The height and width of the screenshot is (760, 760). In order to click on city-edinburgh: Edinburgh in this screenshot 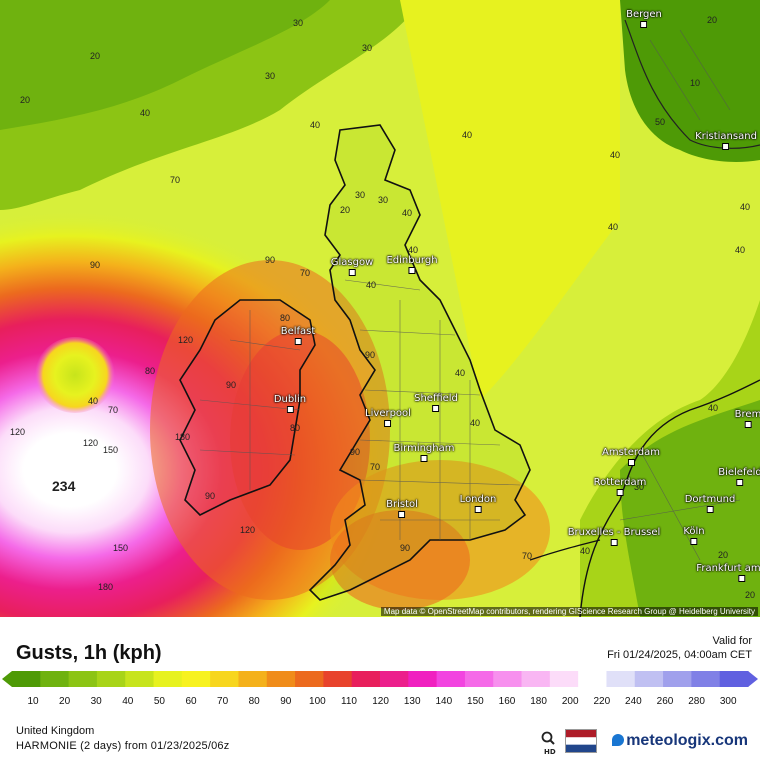, I will do `click(411, 264)`.